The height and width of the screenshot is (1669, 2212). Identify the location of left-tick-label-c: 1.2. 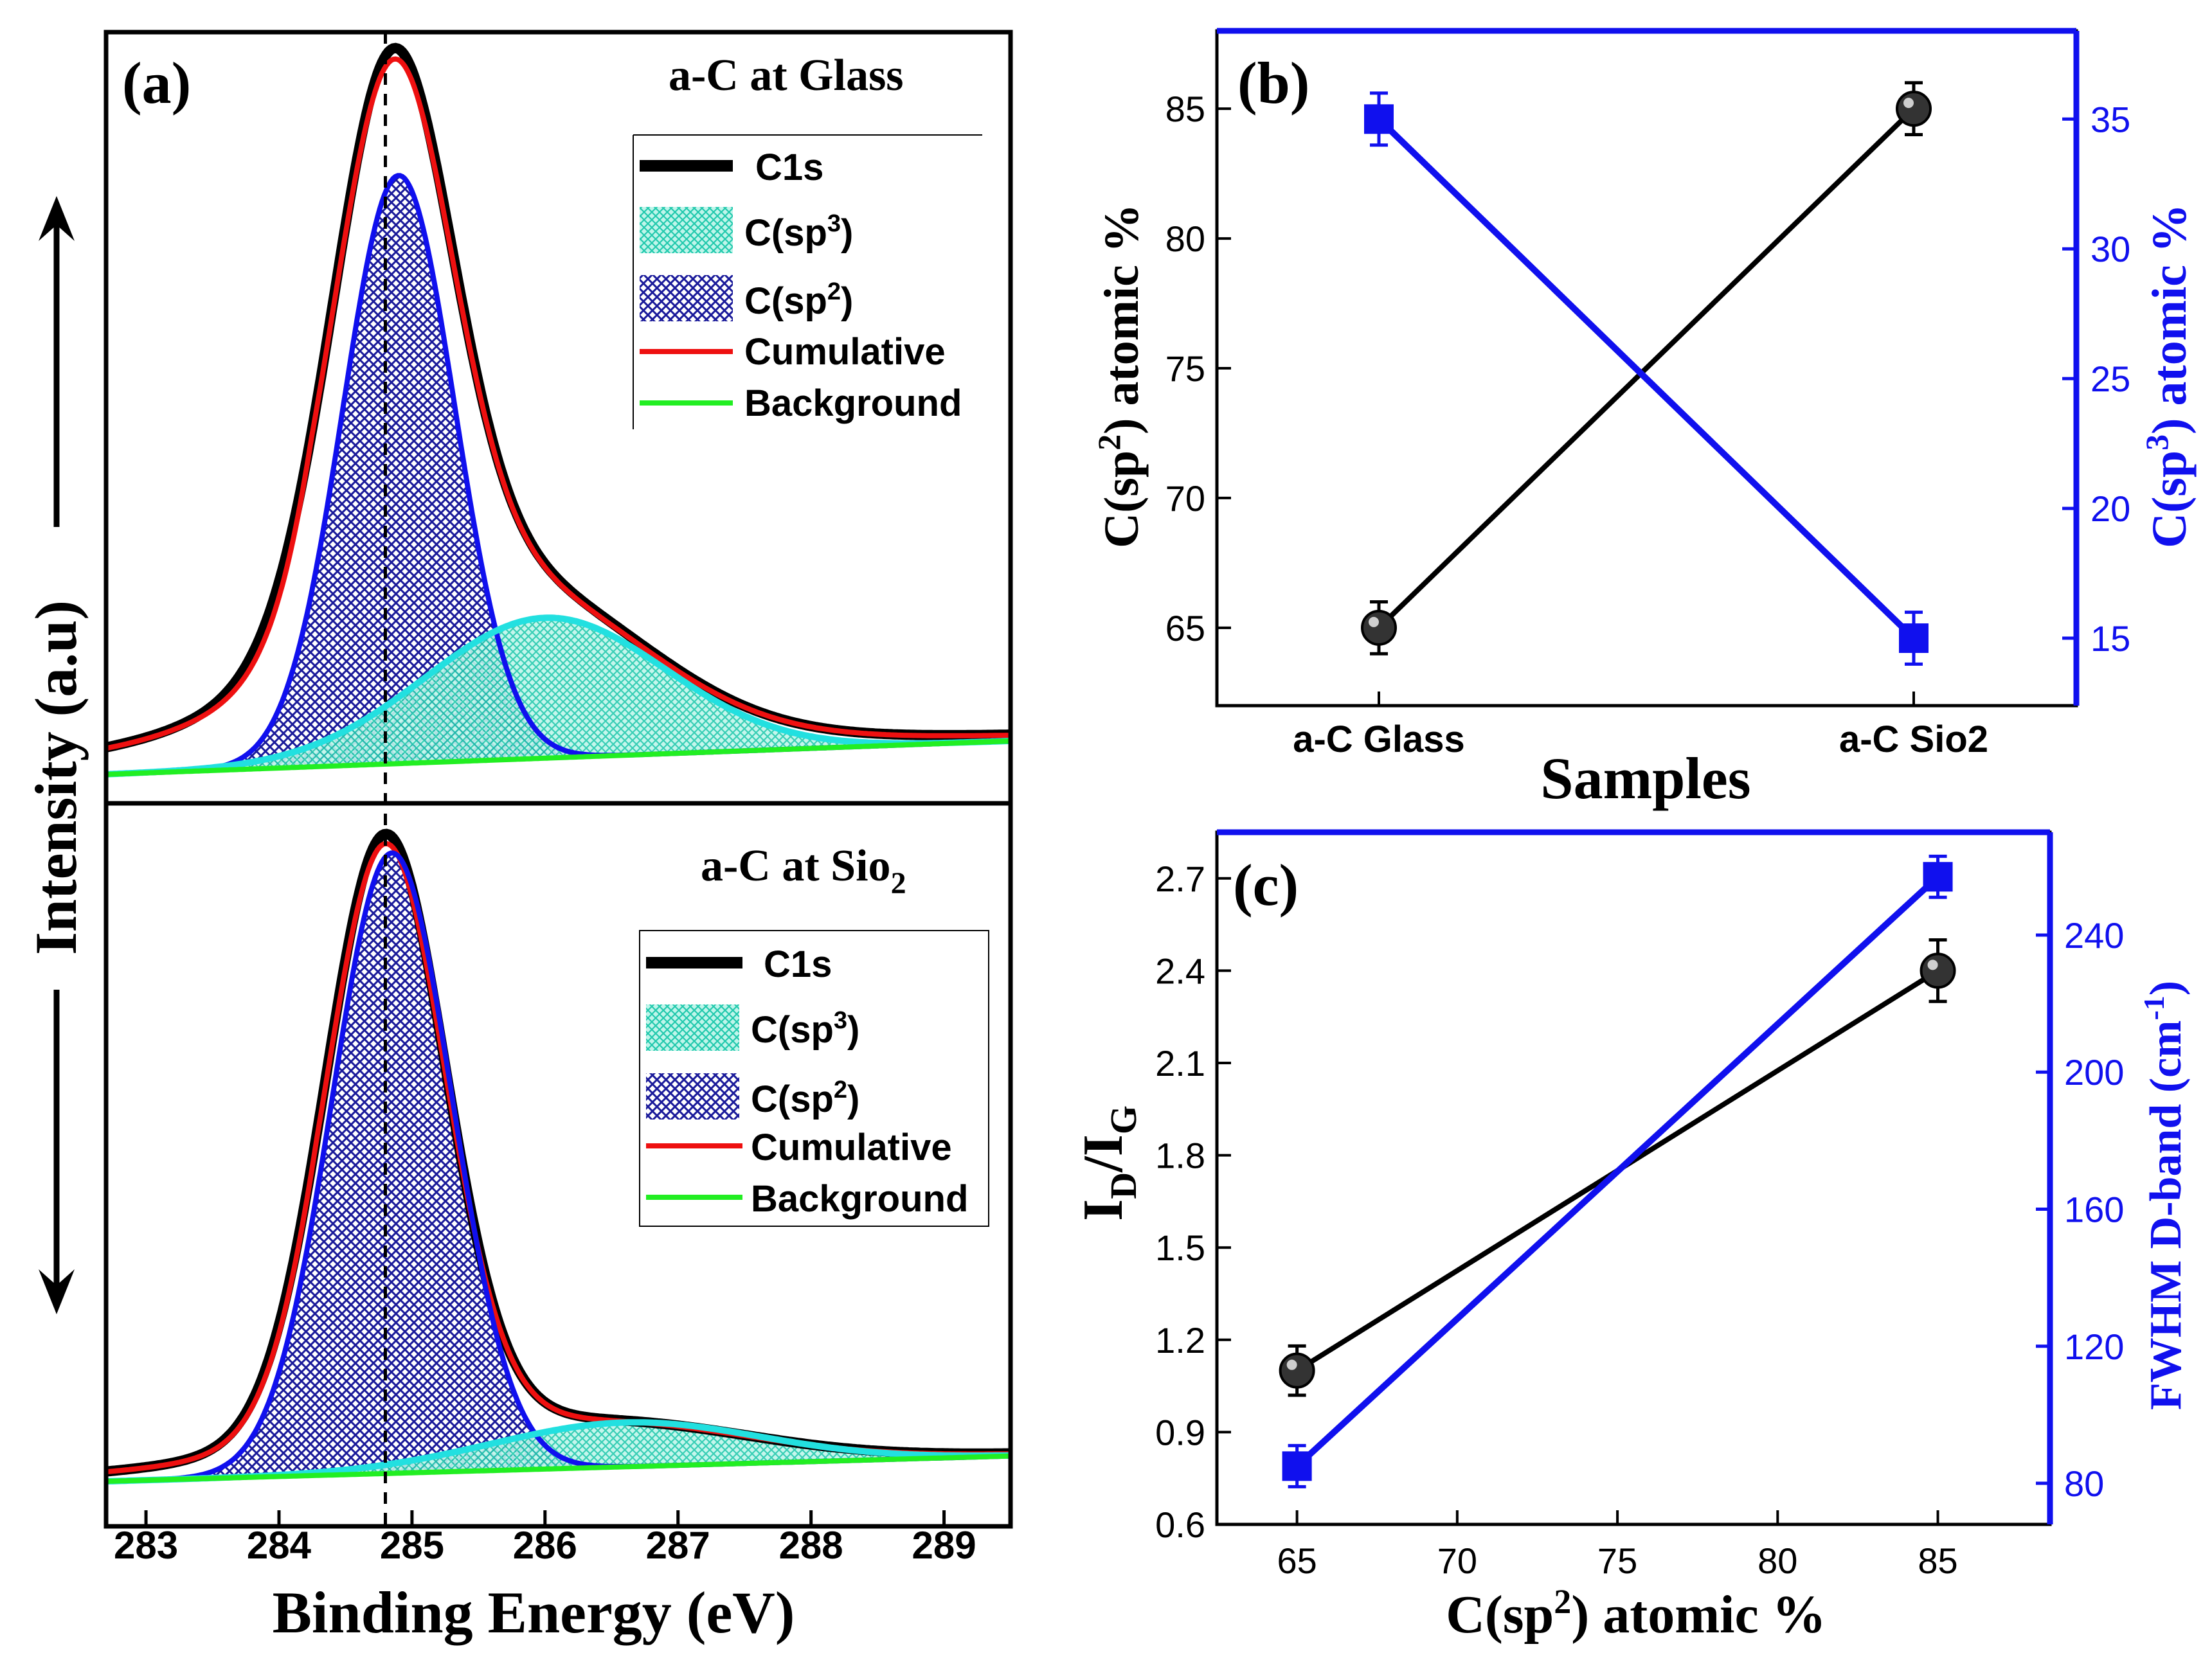
(1180, 1340).